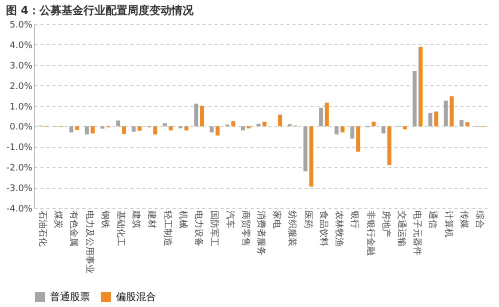  What do you see at coordinates (21, 45) in the screenshot?
I see `y-tick-label: 4.0%` at bounding box center [21, 45].